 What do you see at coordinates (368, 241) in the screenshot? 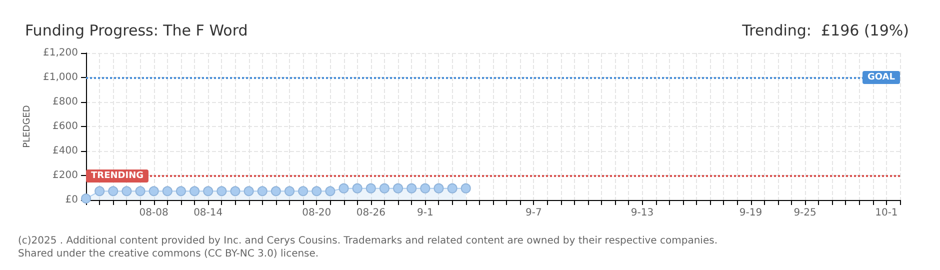
I see `text: (c)2025 . Additional content provided by Inc. and Cerys Cousins. Trademarks and related content are owned by their respective companies.` at bounding box center [368, 241].